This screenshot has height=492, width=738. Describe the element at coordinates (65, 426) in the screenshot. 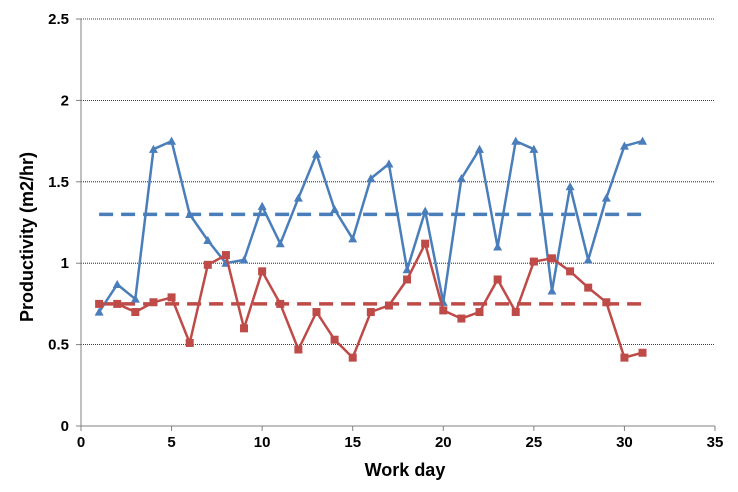

I see `y-tick-label: 0` at that location.